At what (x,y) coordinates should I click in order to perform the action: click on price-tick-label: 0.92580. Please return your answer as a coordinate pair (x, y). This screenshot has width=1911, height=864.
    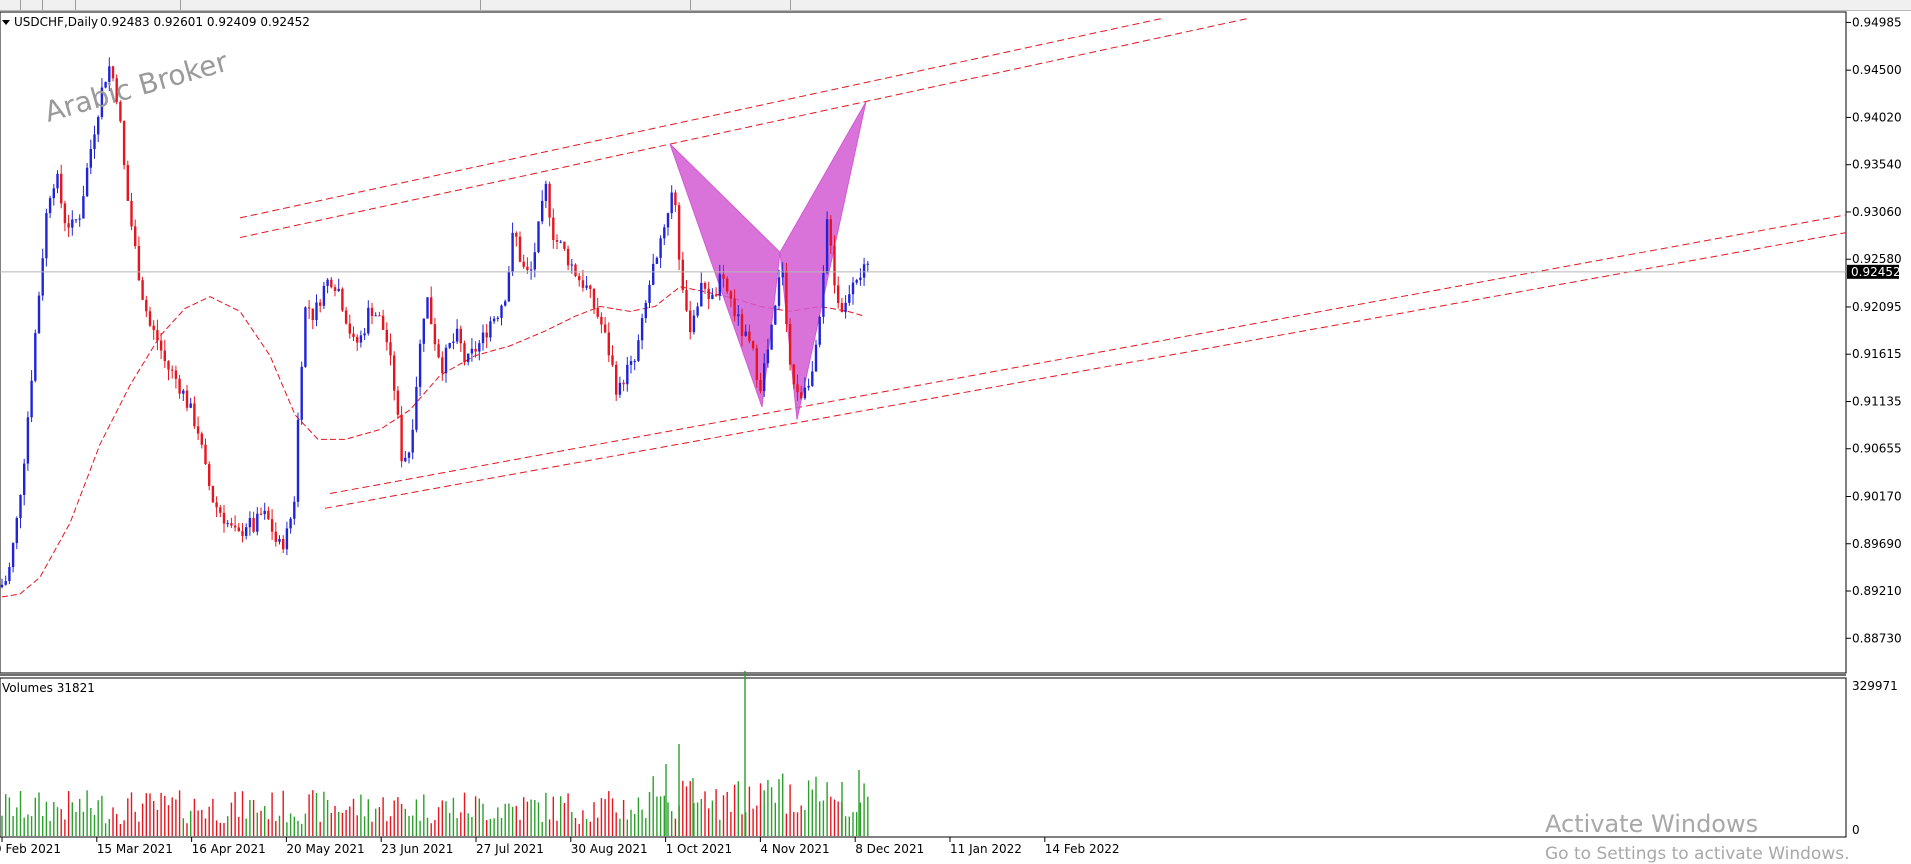
    Looking at the image, I should click on (1877, 259).